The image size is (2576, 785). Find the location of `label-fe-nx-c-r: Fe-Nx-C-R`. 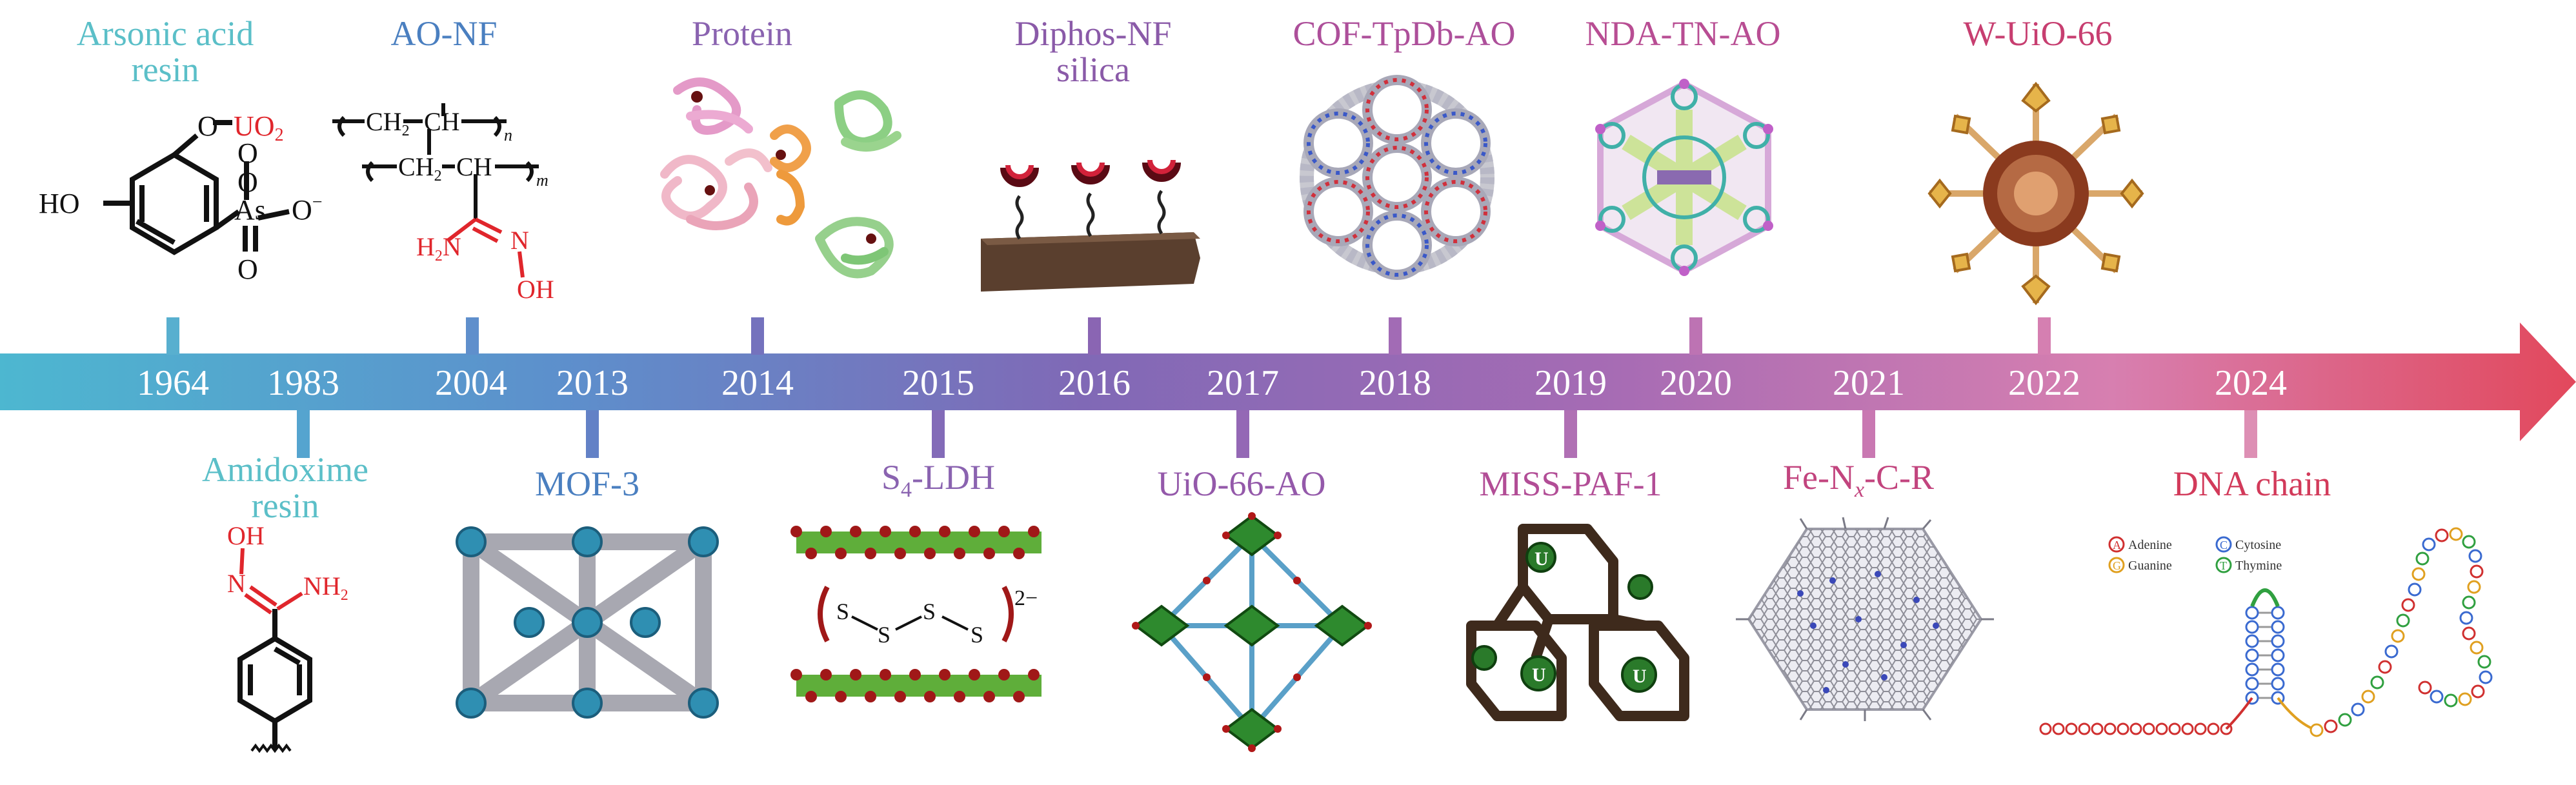

label-fe-nx-c-r: Fe-Nx-C-R is located at coordinates (1858, 483).